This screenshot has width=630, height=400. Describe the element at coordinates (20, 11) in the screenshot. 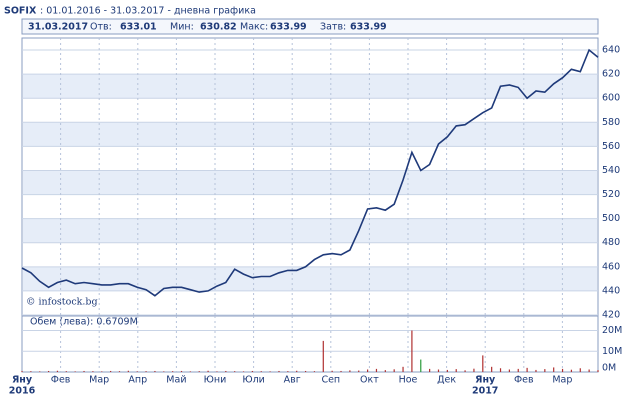

I see `chart-title: SOFIX` at that location.